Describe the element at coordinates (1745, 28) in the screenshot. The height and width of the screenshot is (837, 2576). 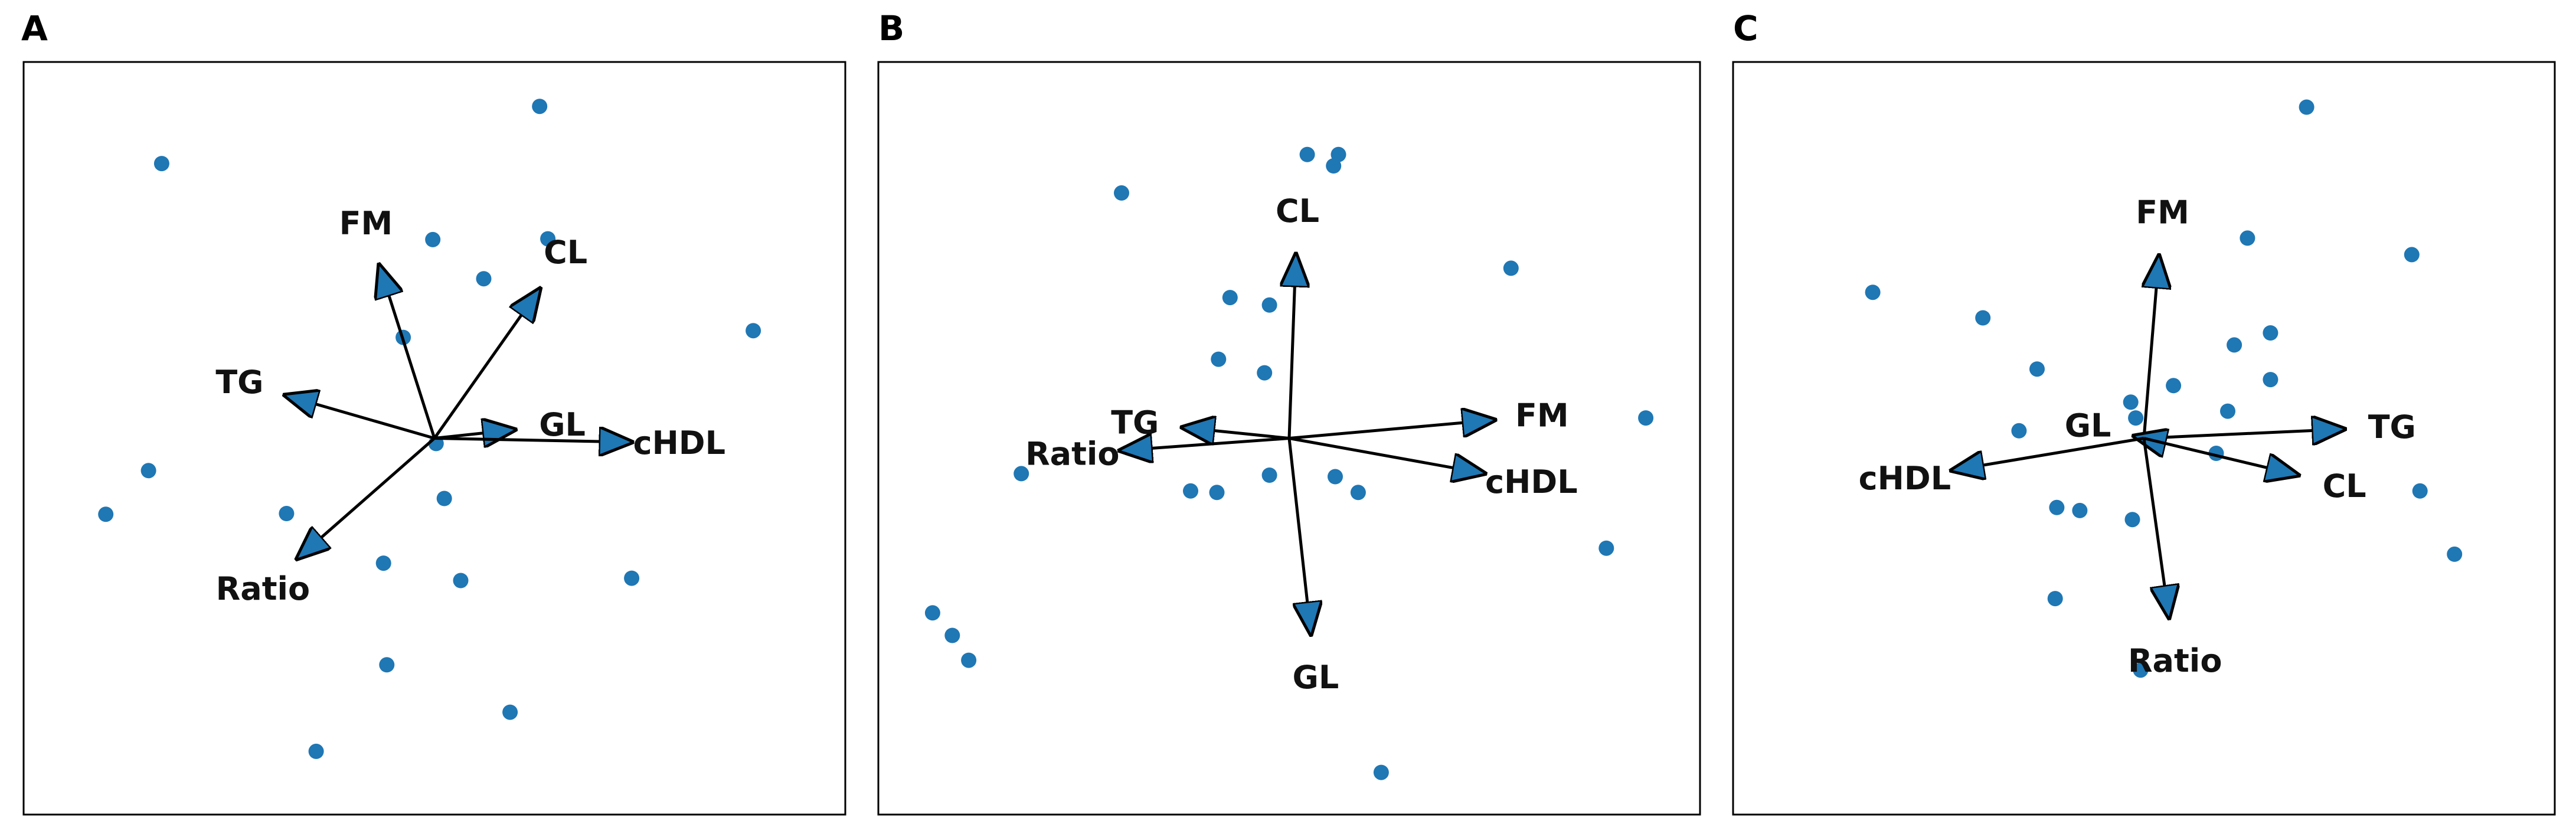
I see `panel-letter: C` at that location.